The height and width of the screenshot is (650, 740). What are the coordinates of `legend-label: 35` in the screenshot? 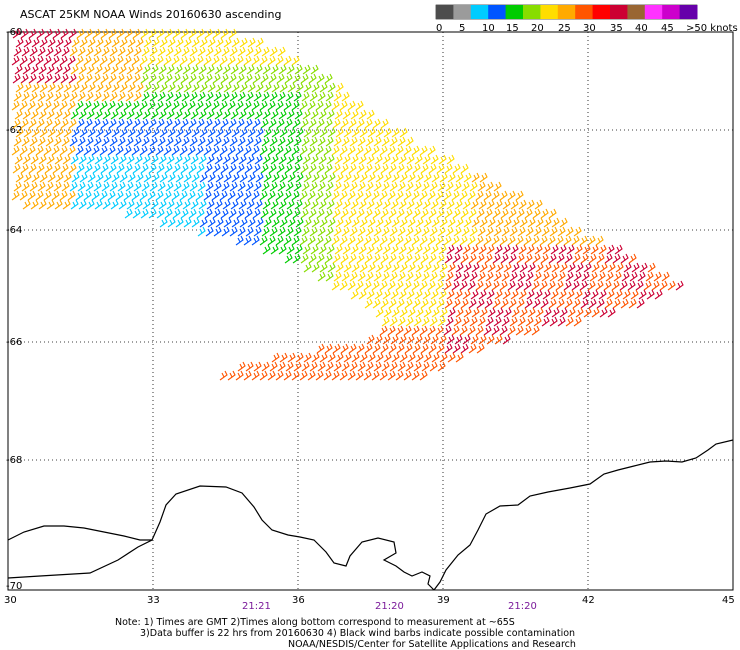 It's located at (616, 28).